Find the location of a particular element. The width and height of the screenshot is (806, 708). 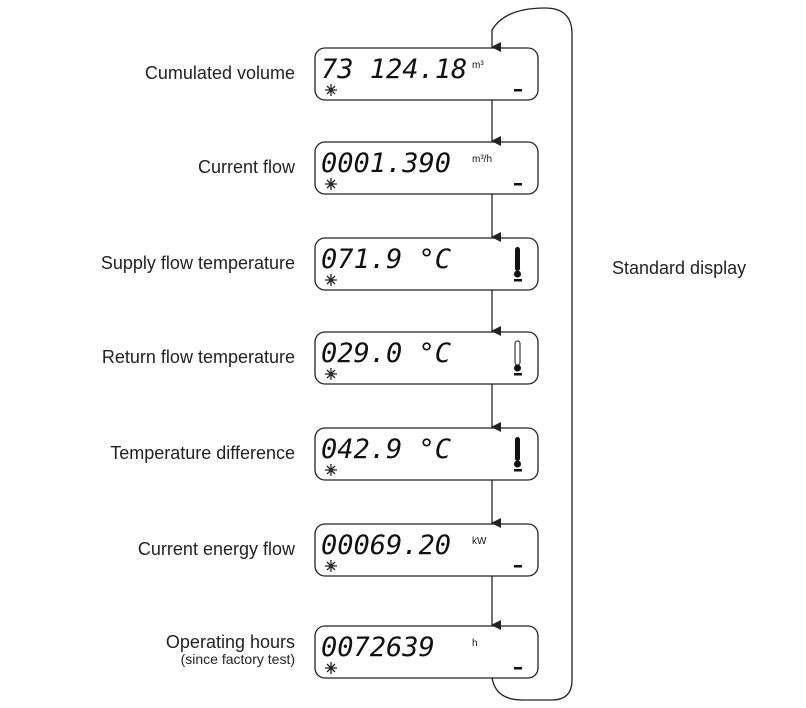

row-label: Temperature difference is located at coordinates (202, 453).